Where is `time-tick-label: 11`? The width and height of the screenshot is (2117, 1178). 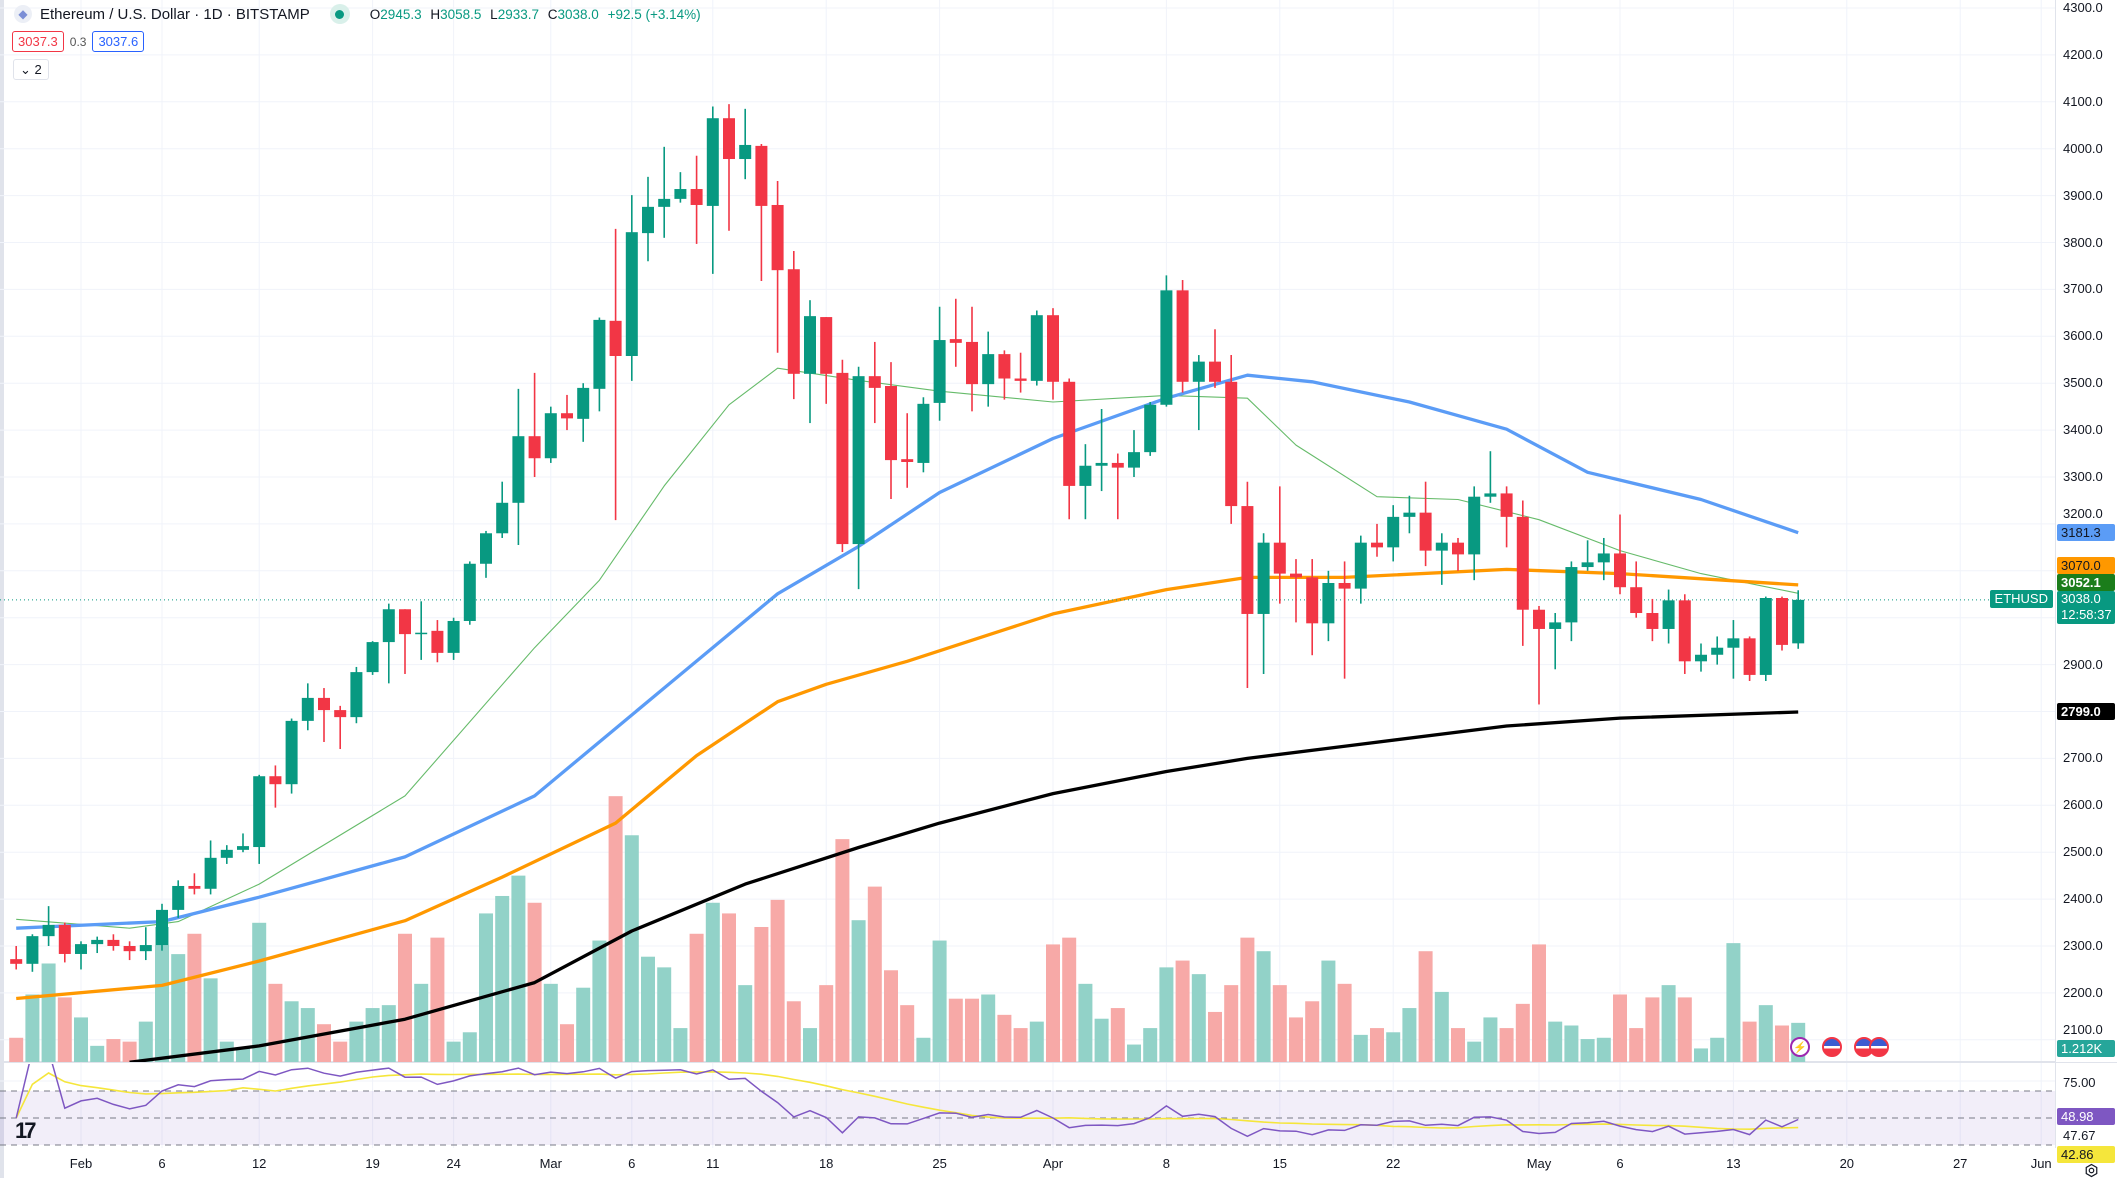
time-tick-label: 11 is located at coordinates (713, 1163).